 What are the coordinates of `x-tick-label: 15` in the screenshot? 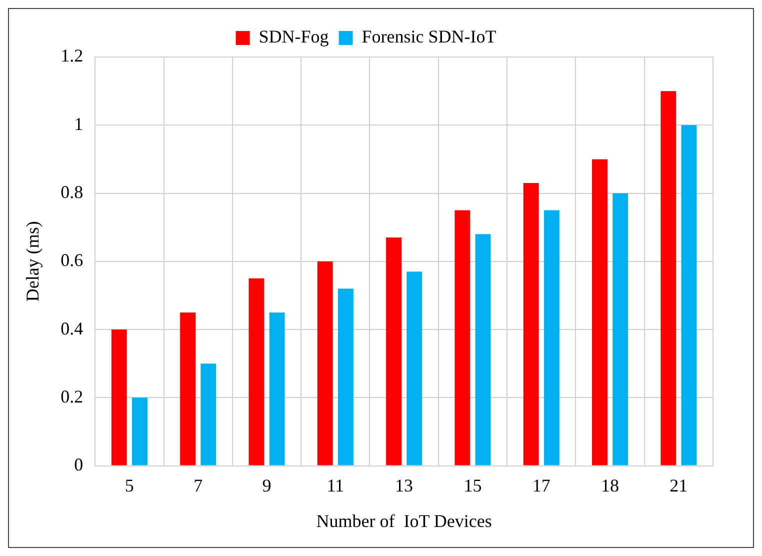 It's located at (473, 485).